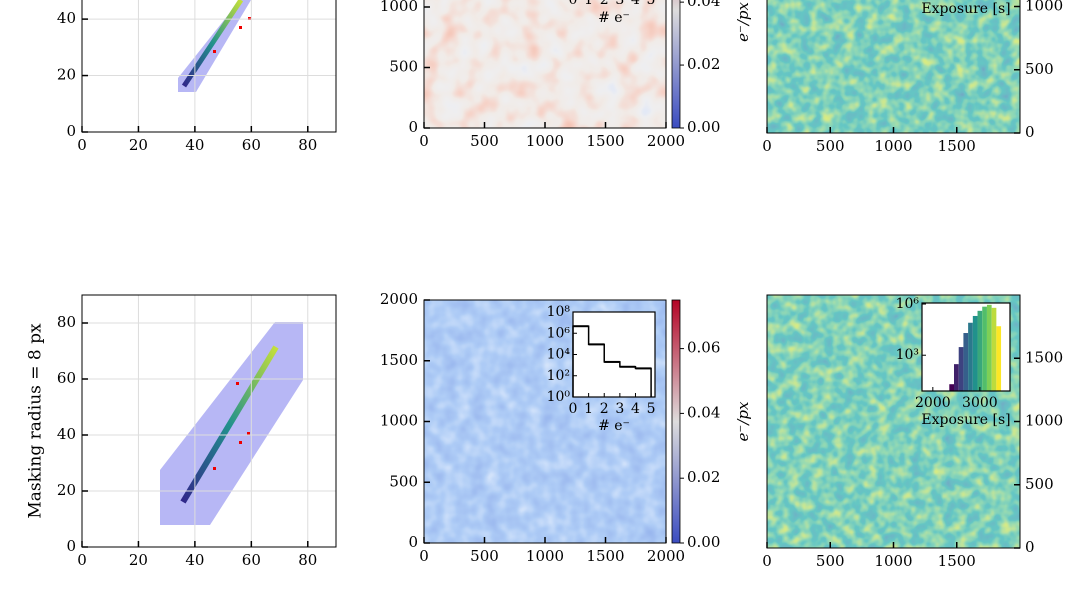 The height and width of the screenshot is (602, 1076). What do you see at coordinates (558, 376) in the screenshot?
I see `inset-y-tick-label: 10²` at bounding box center [558, 376].